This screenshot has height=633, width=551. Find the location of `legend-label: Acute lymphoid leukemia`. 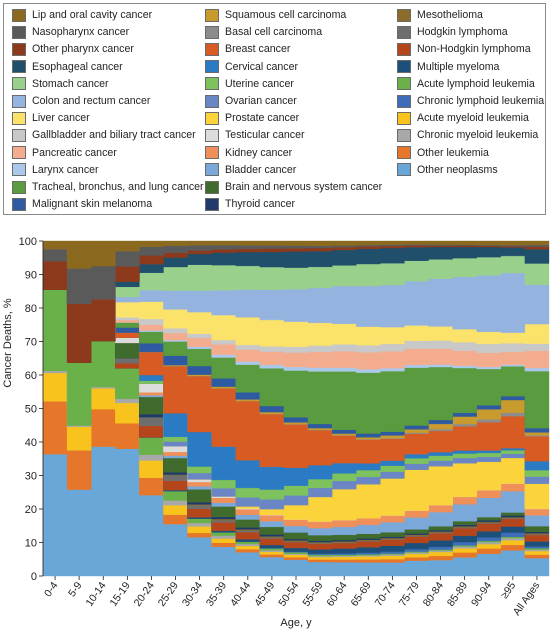

legend-label: Acute lymphoid leukemia is located at coordinates (476, 83).